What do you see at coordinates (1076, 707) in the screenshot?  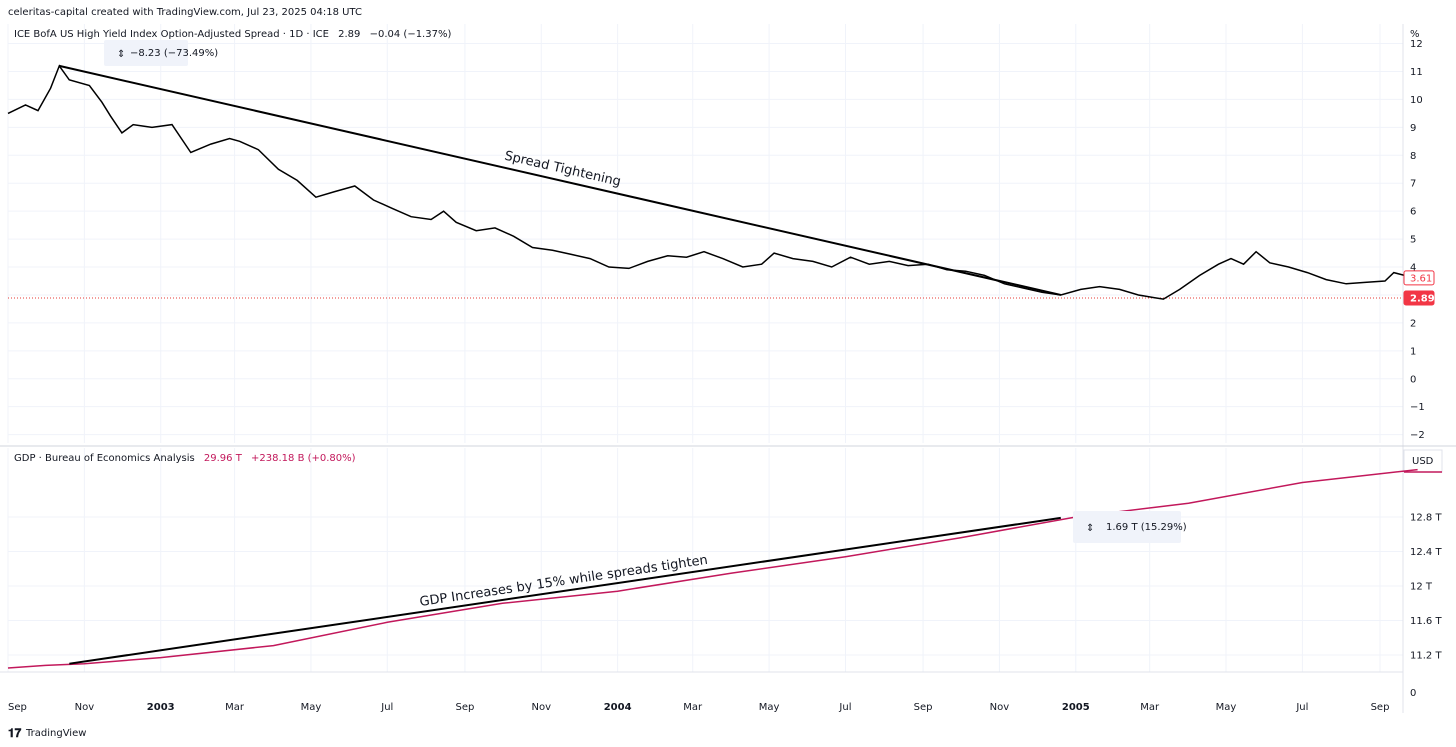 I see `x-tick-label: 2005` at bounding box center [1076, 707].